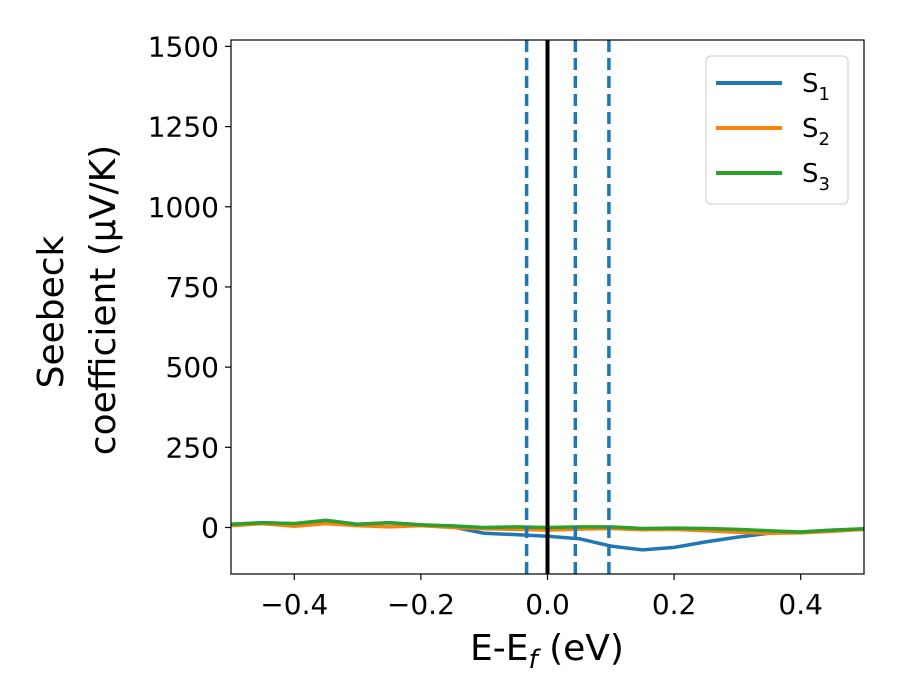 This screenshot has width=900, height=700. I want to click on legend-label-s2: S2, so click(816, 132).